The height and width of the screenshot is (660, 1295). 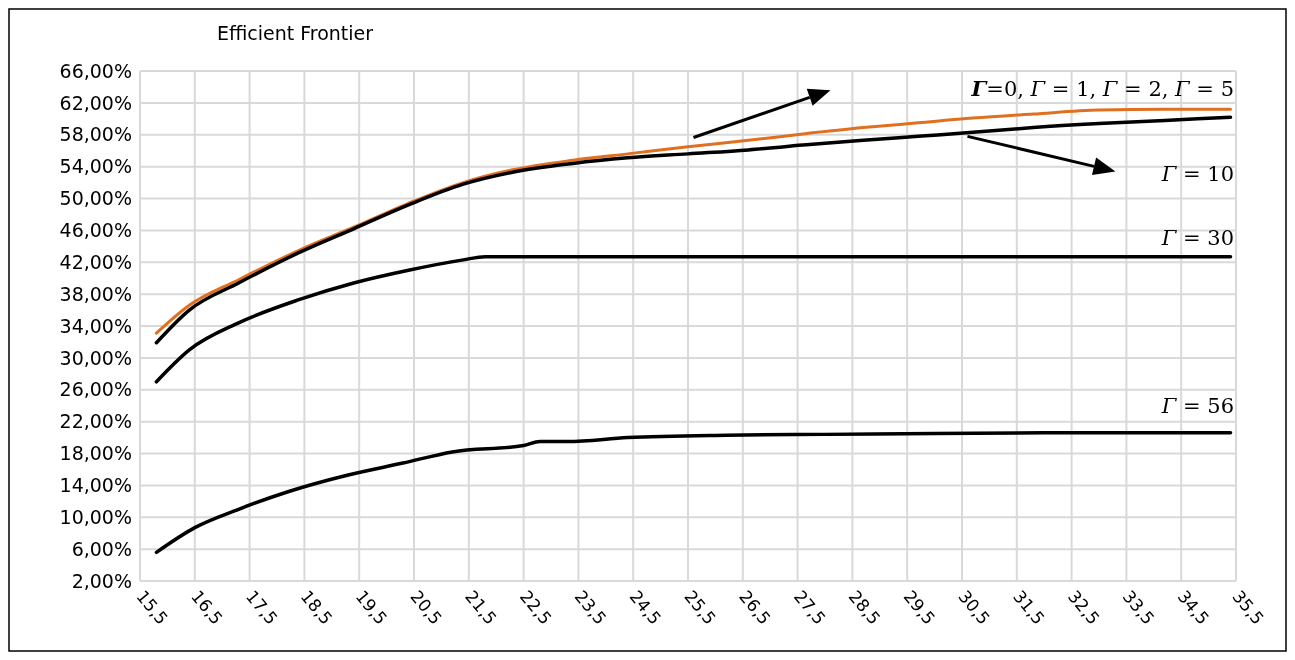 What do you see at coordinates (95, 70) in the screenshot?
I see `y-tick-label: 66,00%` at bounding box center [95, 70].